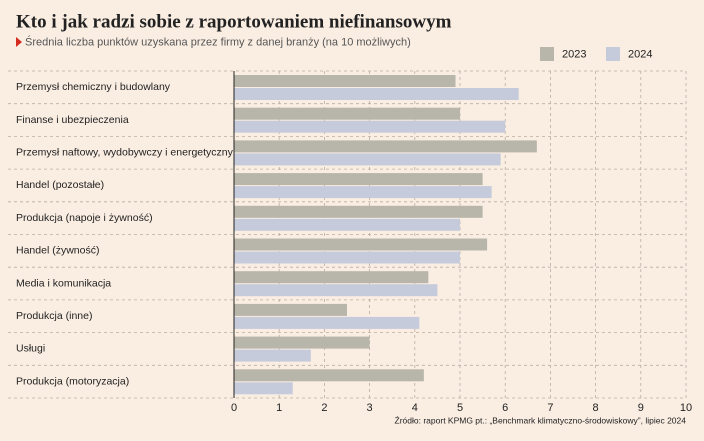 This screenshot has height=441, width=704. Describe the element at coordinates (505, 408) in the screenshot. I see `x-tick-label: 6` at that location.